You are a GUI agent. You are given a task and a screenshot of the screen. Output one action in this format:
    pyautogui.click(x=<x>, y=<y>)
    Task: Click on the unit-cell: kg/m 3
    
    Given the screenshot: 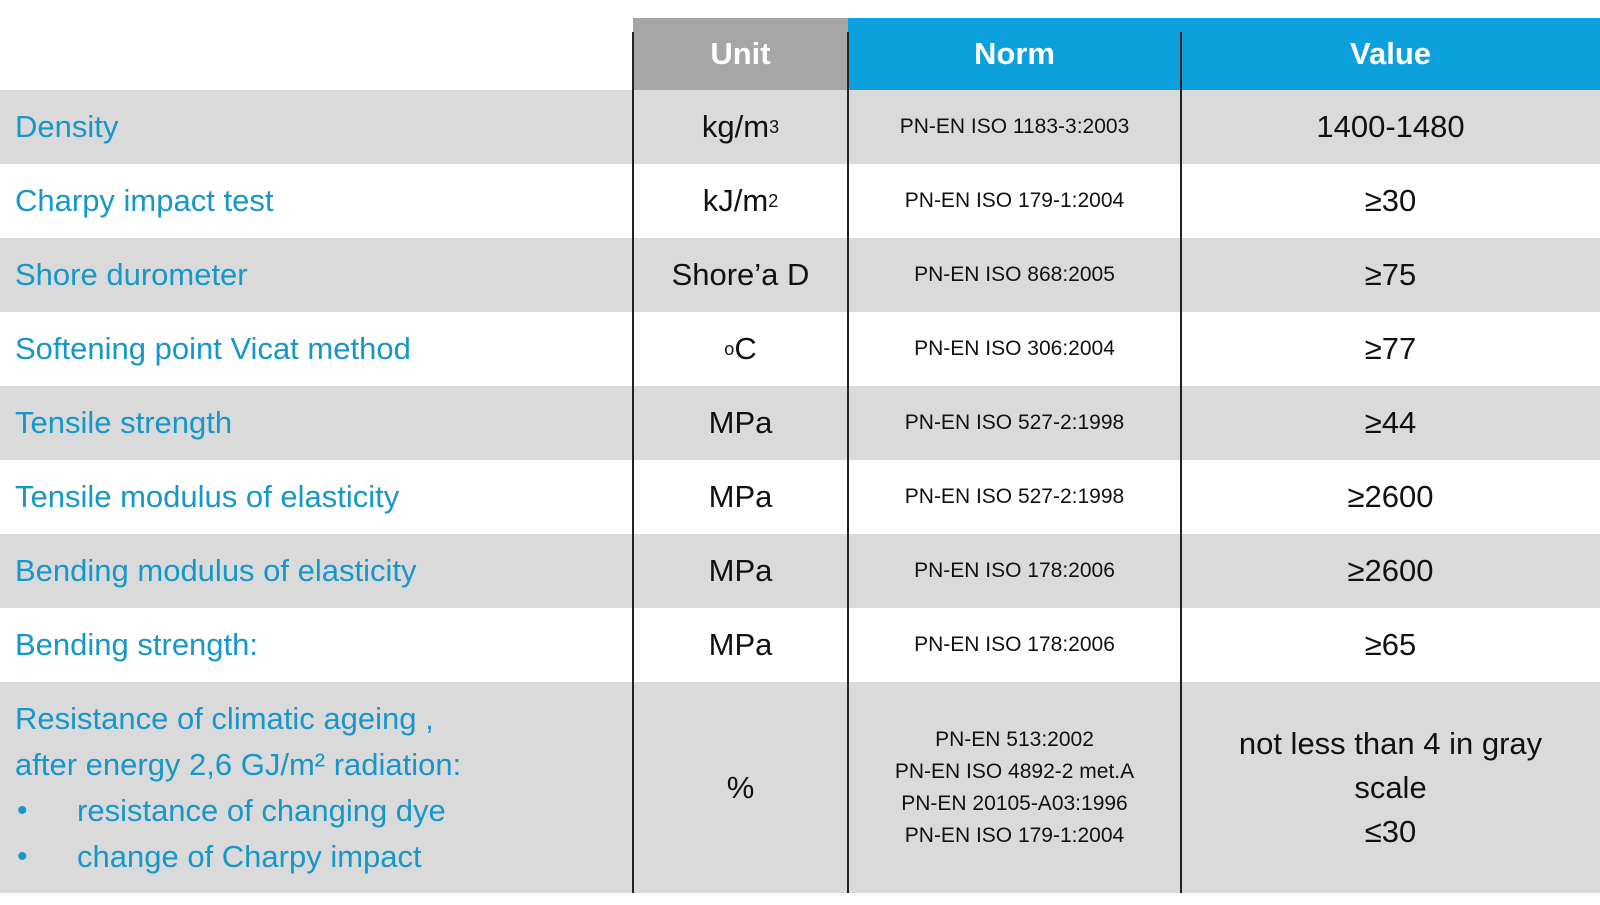 What is the action you would take?
    pyautogui.click(x=740, y=126)
    